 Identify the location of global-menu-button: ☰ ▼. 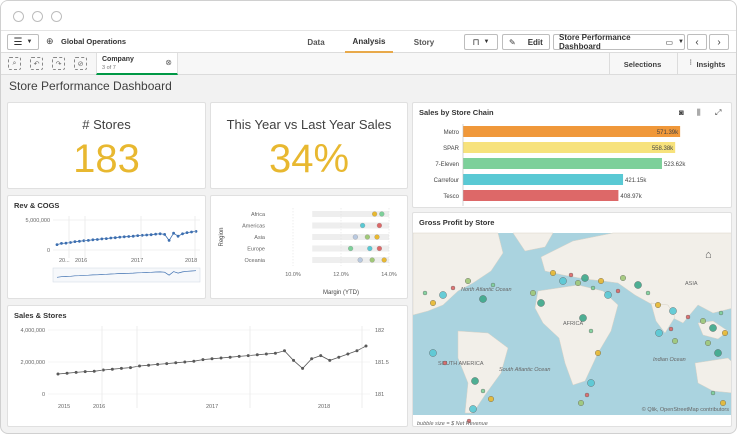
(23, 42).